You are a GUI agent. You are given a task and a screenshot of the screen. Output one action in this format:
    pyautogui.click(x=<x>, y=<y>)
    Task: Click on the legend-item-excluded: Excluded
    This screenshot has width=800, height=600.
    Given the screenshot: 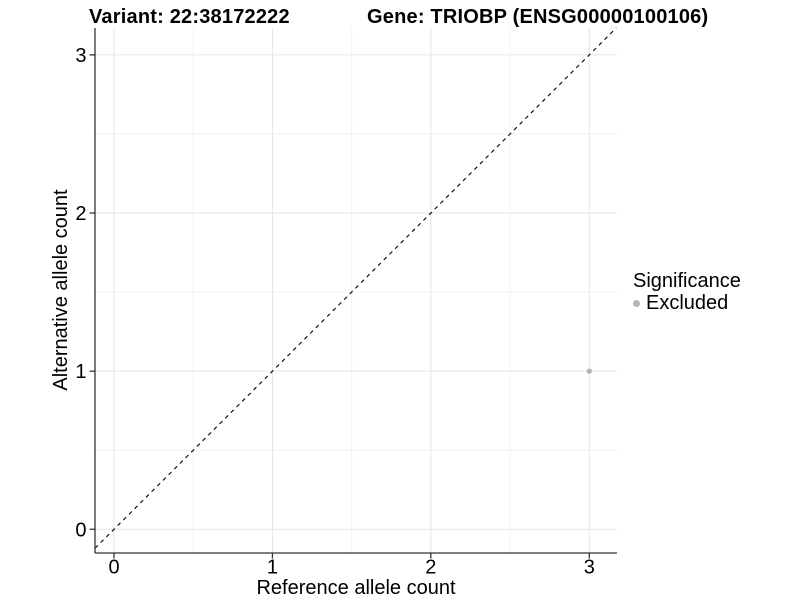 What is the action you would take?
    pyautogui.click(x=687, y=303)
    